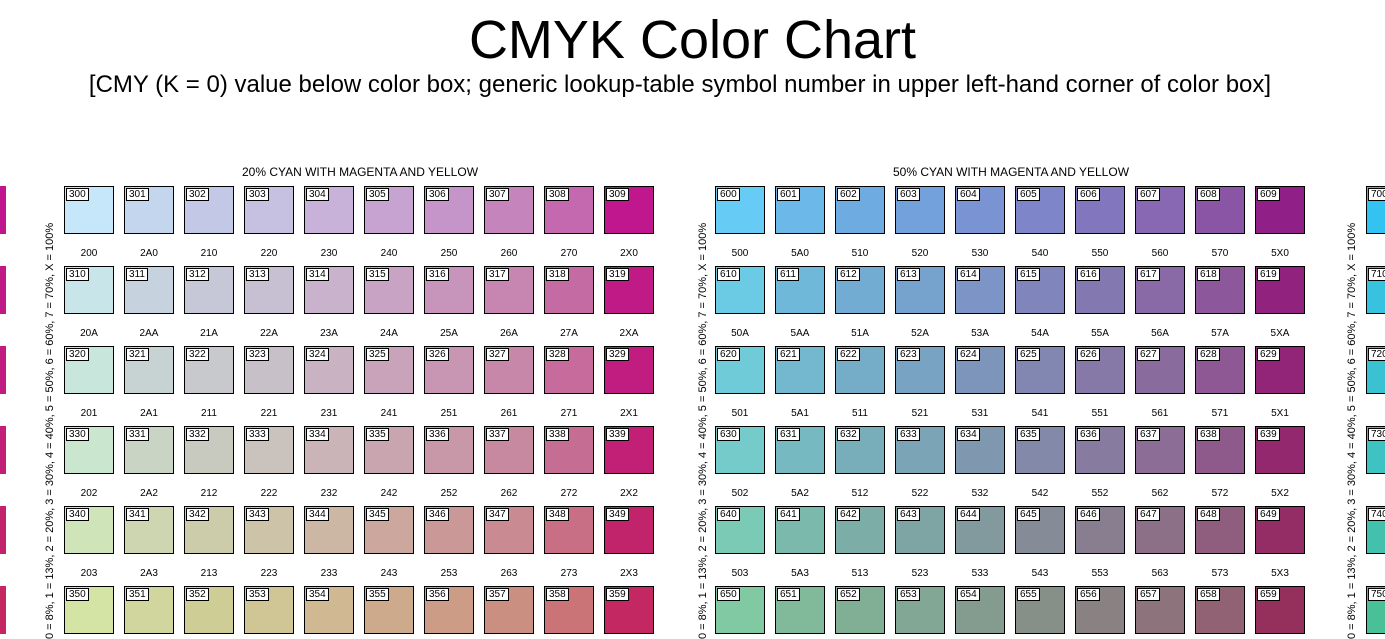 The height and width of the screenshot is (639, 1385). What do you see at coordinates (1028, 194) in the screenshot?
I see `swatch-symbol: 605` at bounding box center [1028, 194].